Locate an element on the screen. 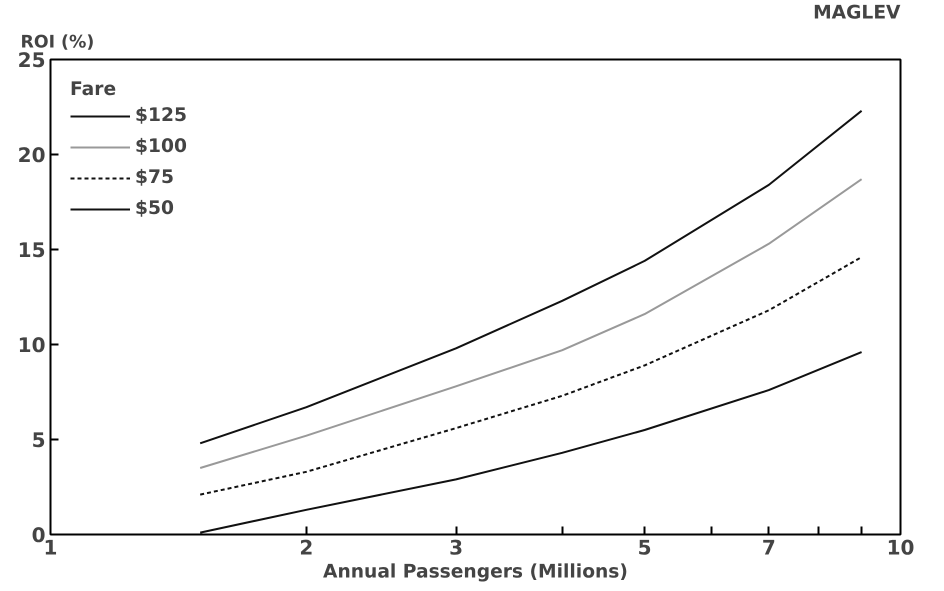 This screenshot has width=944, height=591. chart-title: MAGLEV is located at coordinates (857, 13).